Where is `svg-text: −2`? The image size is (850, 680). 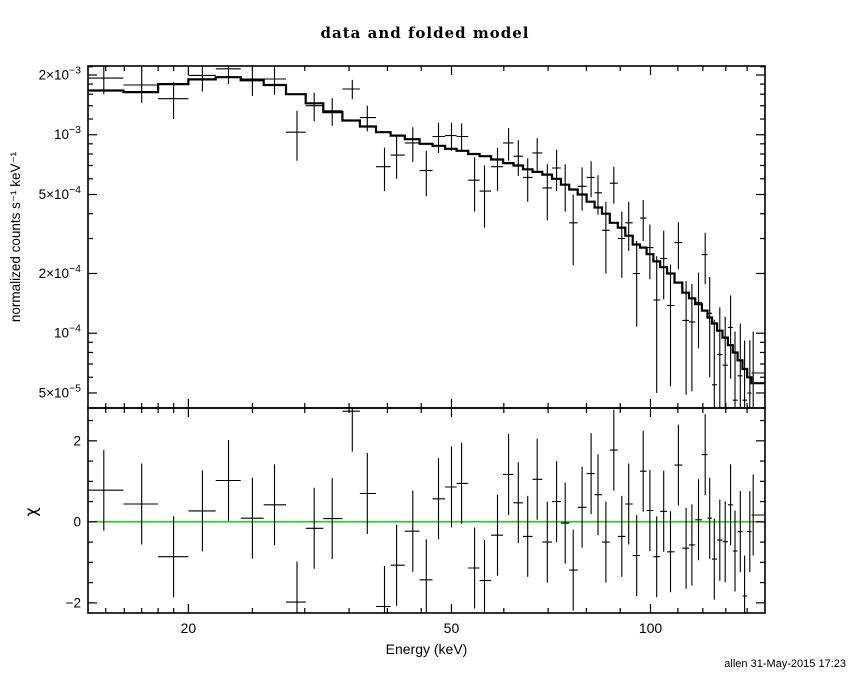
svg-text: −2 is located at coordinates (73, 602).